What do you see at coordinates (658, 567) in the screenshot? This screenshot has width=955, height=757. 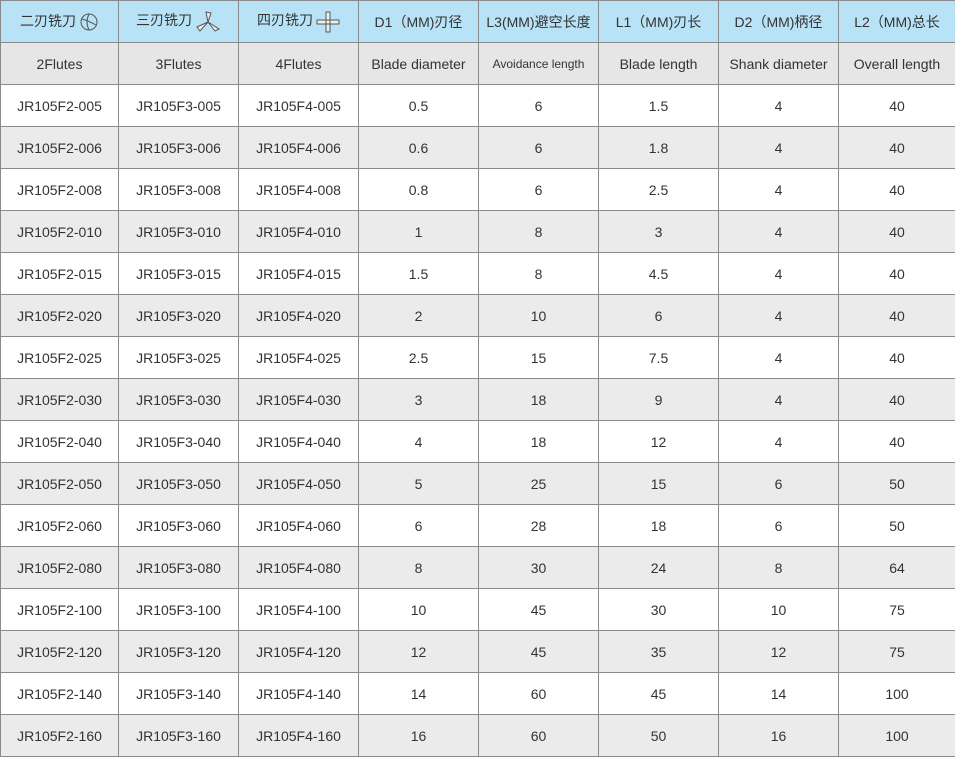 I see `table-cell: 24` at bounding box center [658, 567].